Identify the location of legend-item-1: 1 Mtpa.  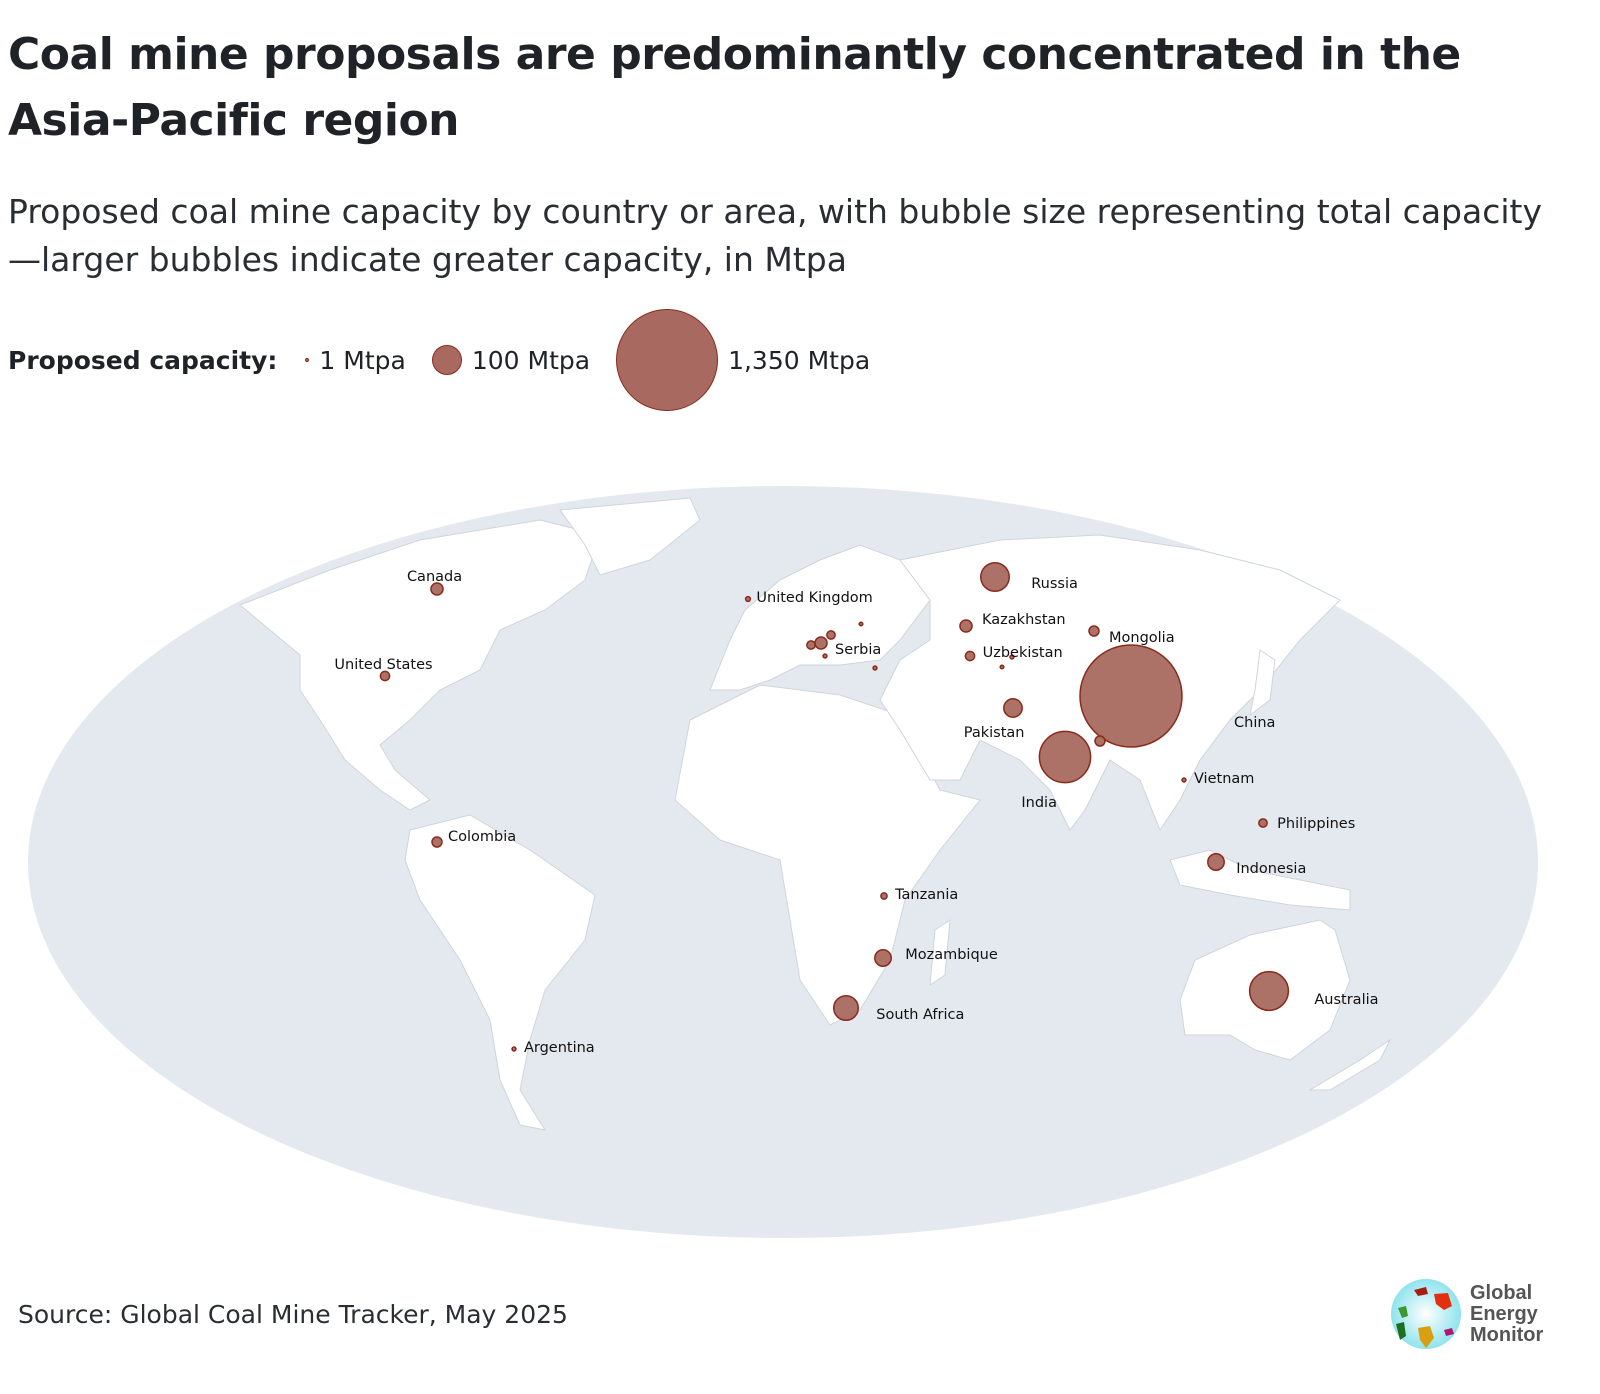
(355, 360).